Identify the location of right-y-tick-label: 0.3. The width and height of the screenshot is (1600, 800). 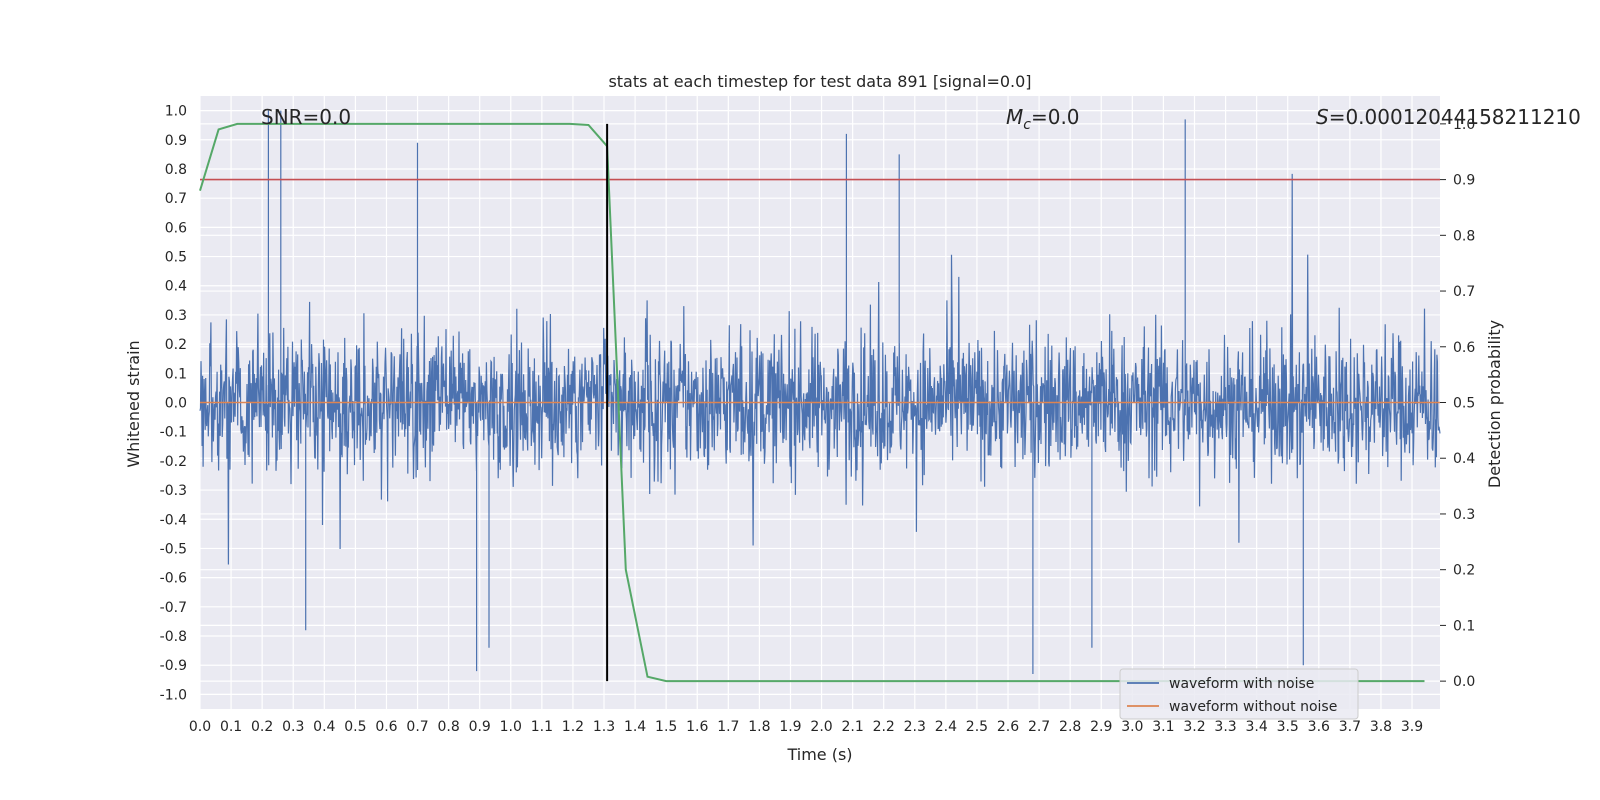
(1464, 515).